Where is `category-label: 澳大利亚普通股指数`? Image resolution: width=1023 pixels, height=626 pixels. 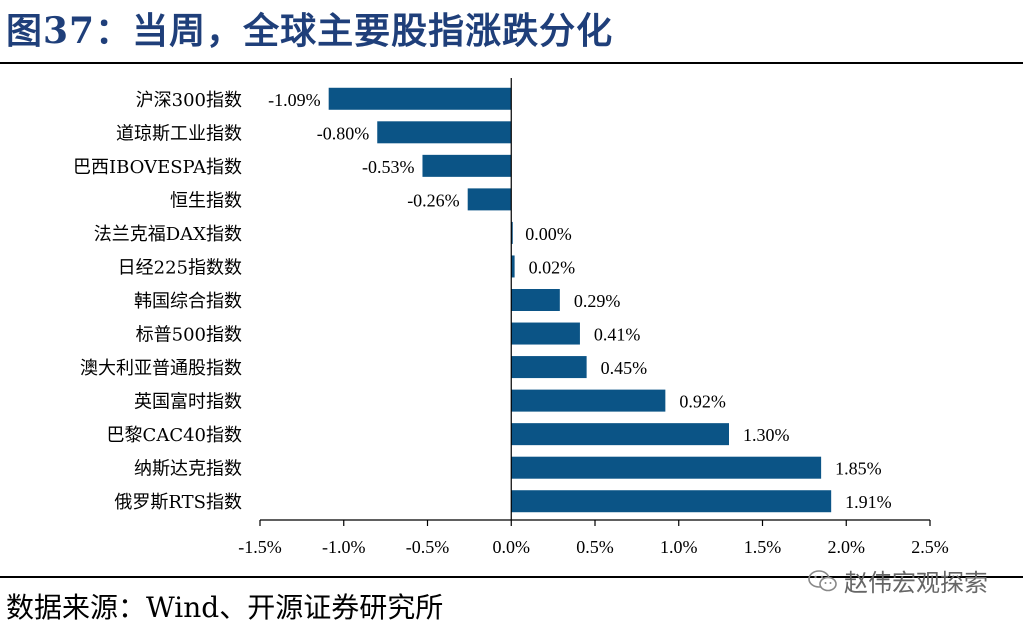
category-label: 澳大利亚普通股指数 is located at coordinates (161, 368).